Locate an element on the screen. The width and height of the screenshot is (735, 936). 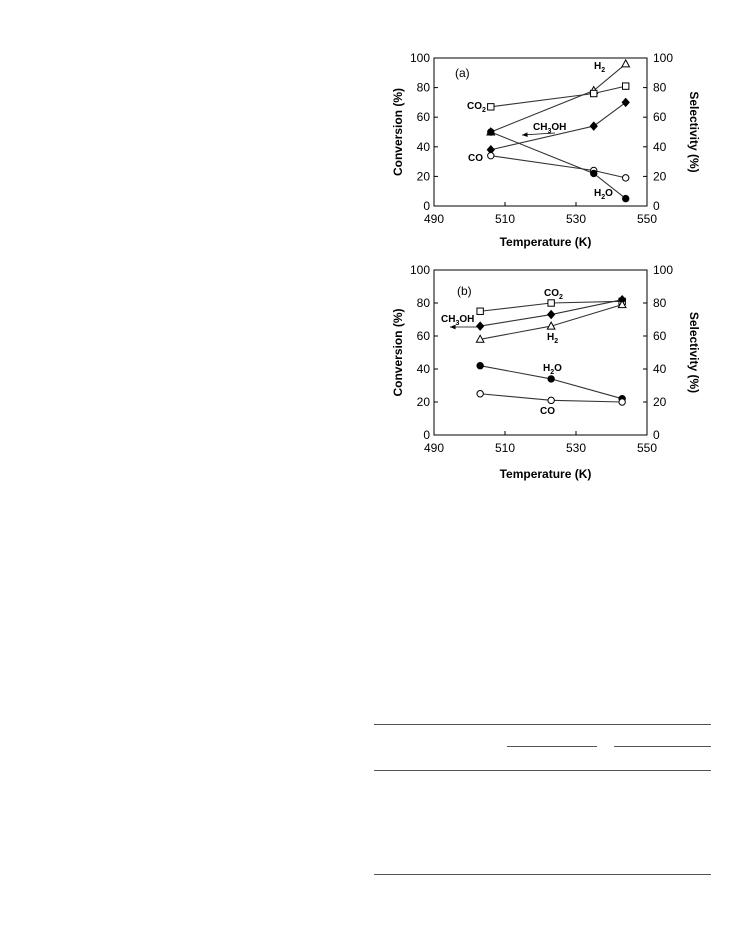
table-top-rule is located at coordinates (542, 724).